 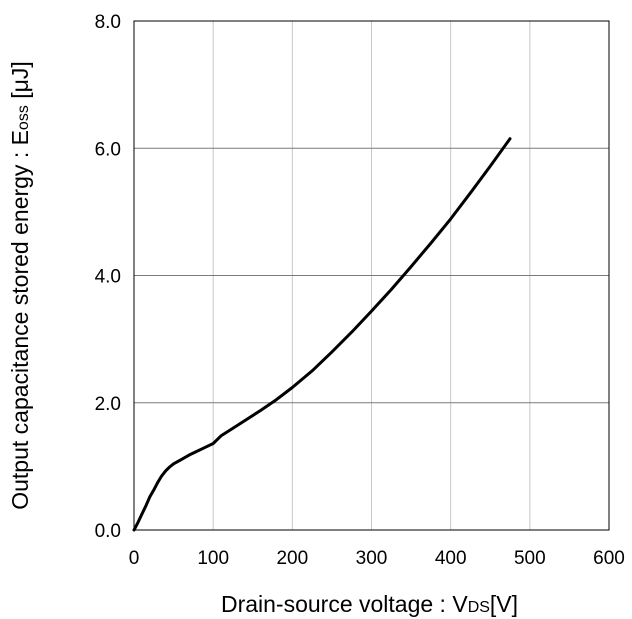 I want to click on x-tick-label-5: 500, so click(x=530, y=558).